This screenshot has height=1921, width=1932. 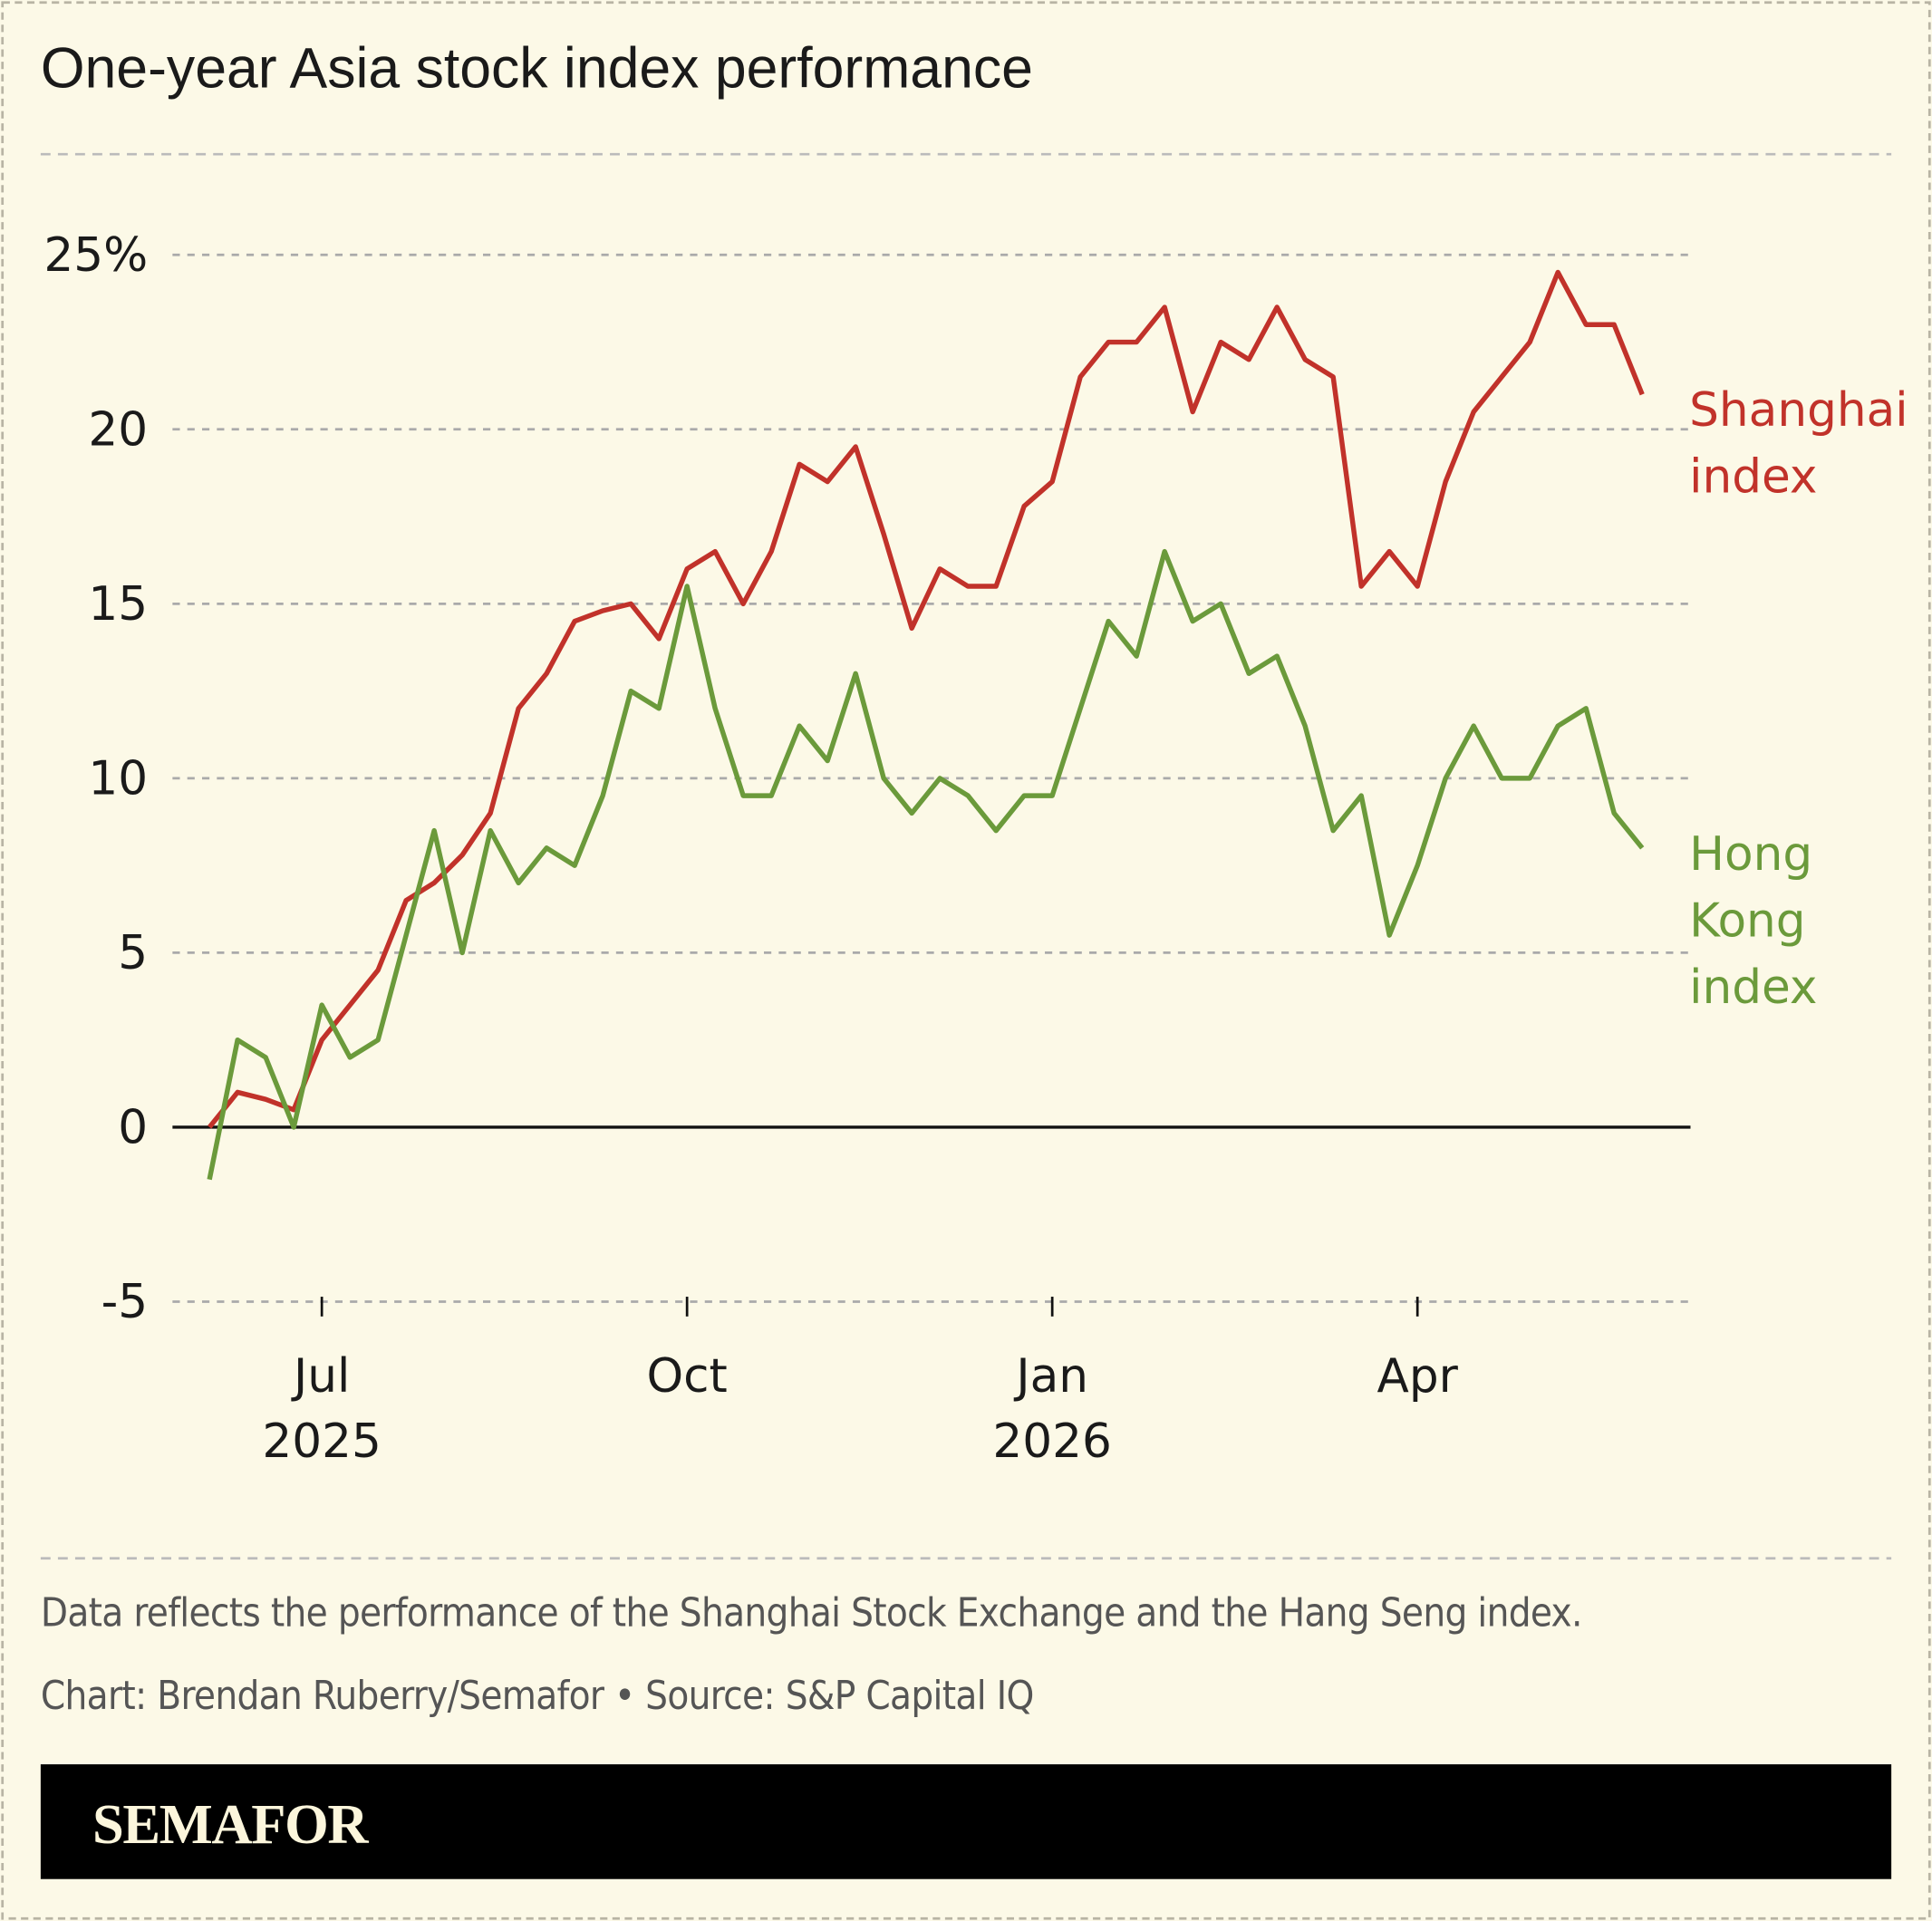 What do you see at coordinates (118, 779) in the screenshot?
I see `y-tick-label: 10` at bounding box center [118, 779].